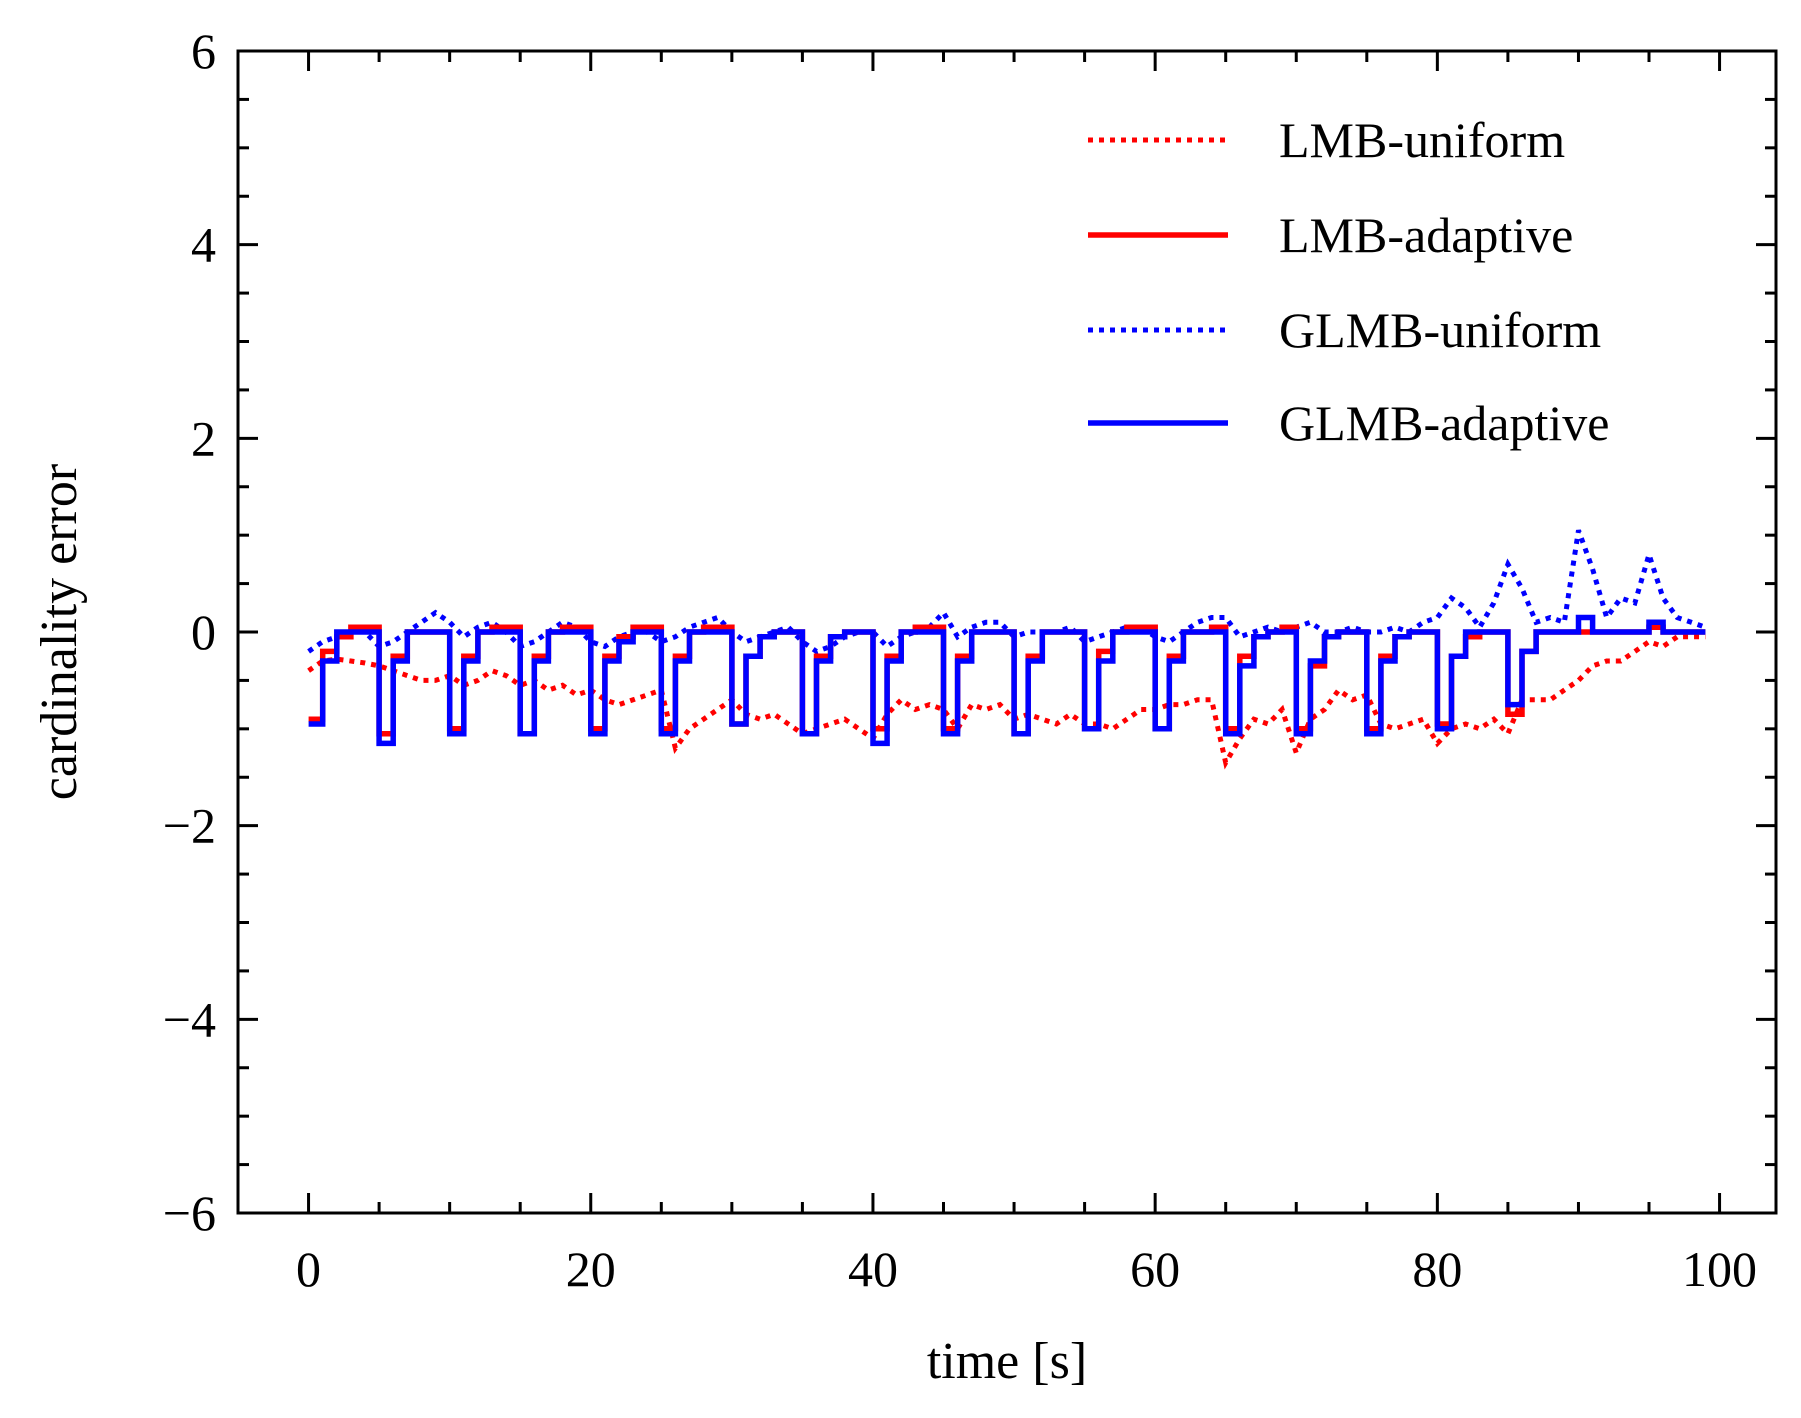 Image resolution: width=1801 pixels, height=1418 pixels. Describe the element at coordinates (308, 1269) in the screenshot. I see `x-tick-label: 0` at that location.